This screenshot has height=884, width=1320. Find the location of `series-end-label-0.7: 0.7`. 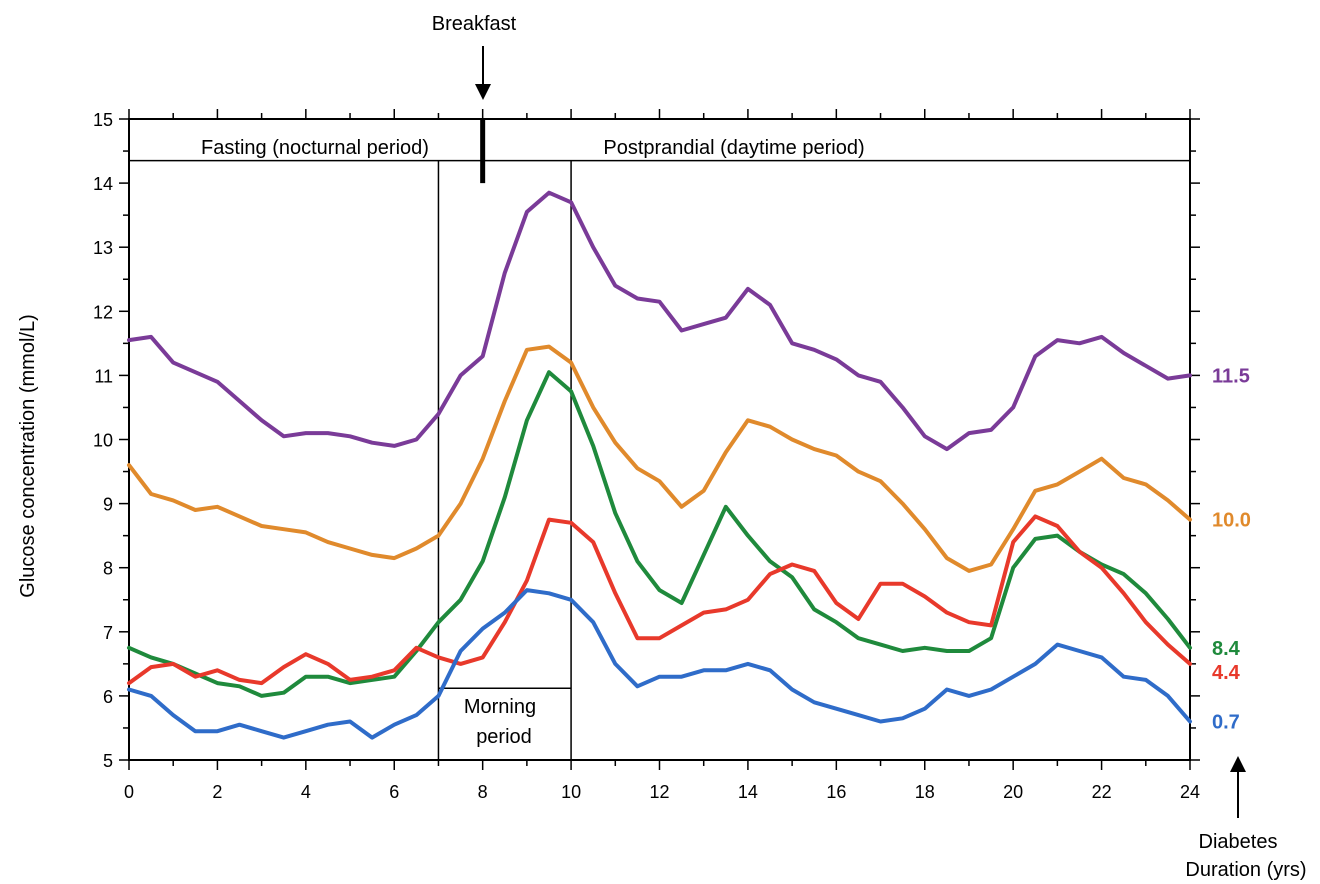

series-end-label-0.7: 0.7 is located at coordinates (1226, 723).